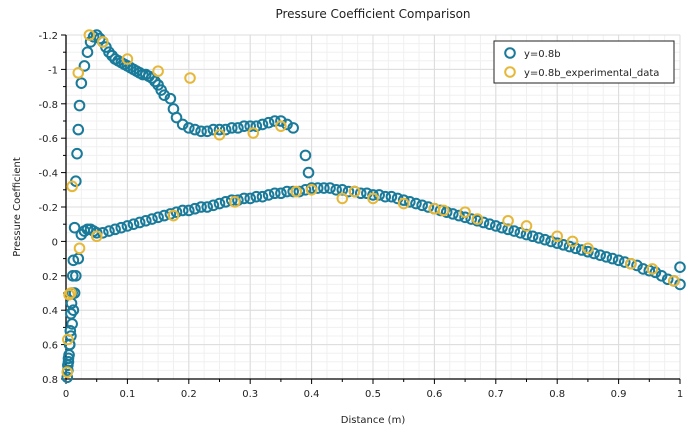 The height and width of the screenshot is (430, 696). I want to click on legend-box, so click(584, 62).